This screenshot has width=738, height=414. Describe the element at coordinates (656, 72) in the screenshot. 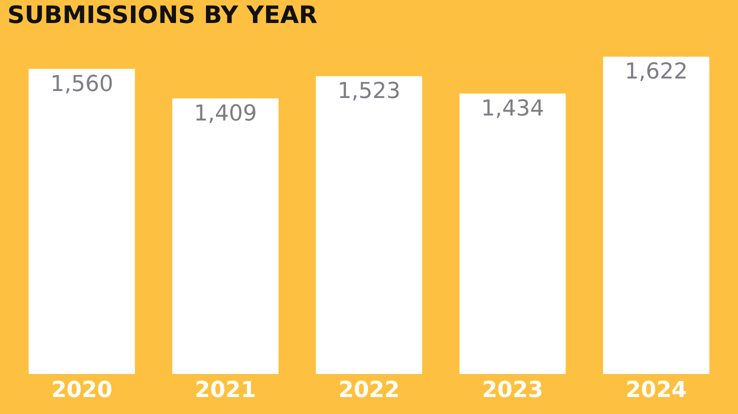

I see `data-label: 1,622` at that location.